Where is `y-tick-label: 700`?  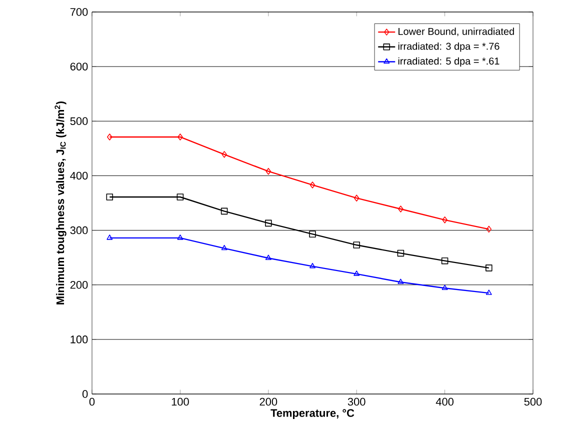
y-tick-label: 700 is located at coordinates (79, 12).